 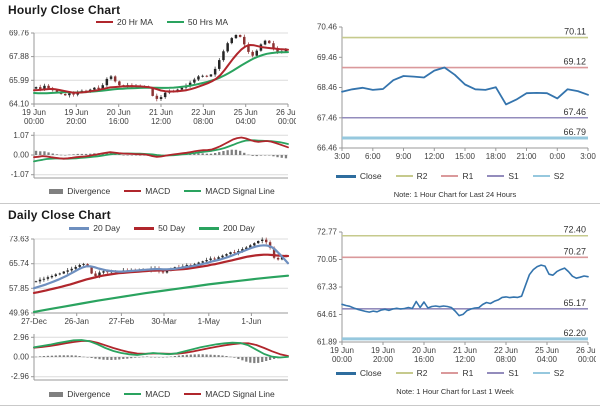 What do you see at coordinates (21, 337) in the screenshot?
I see `svg-text: 2.96` at bounding box center [21, 337].